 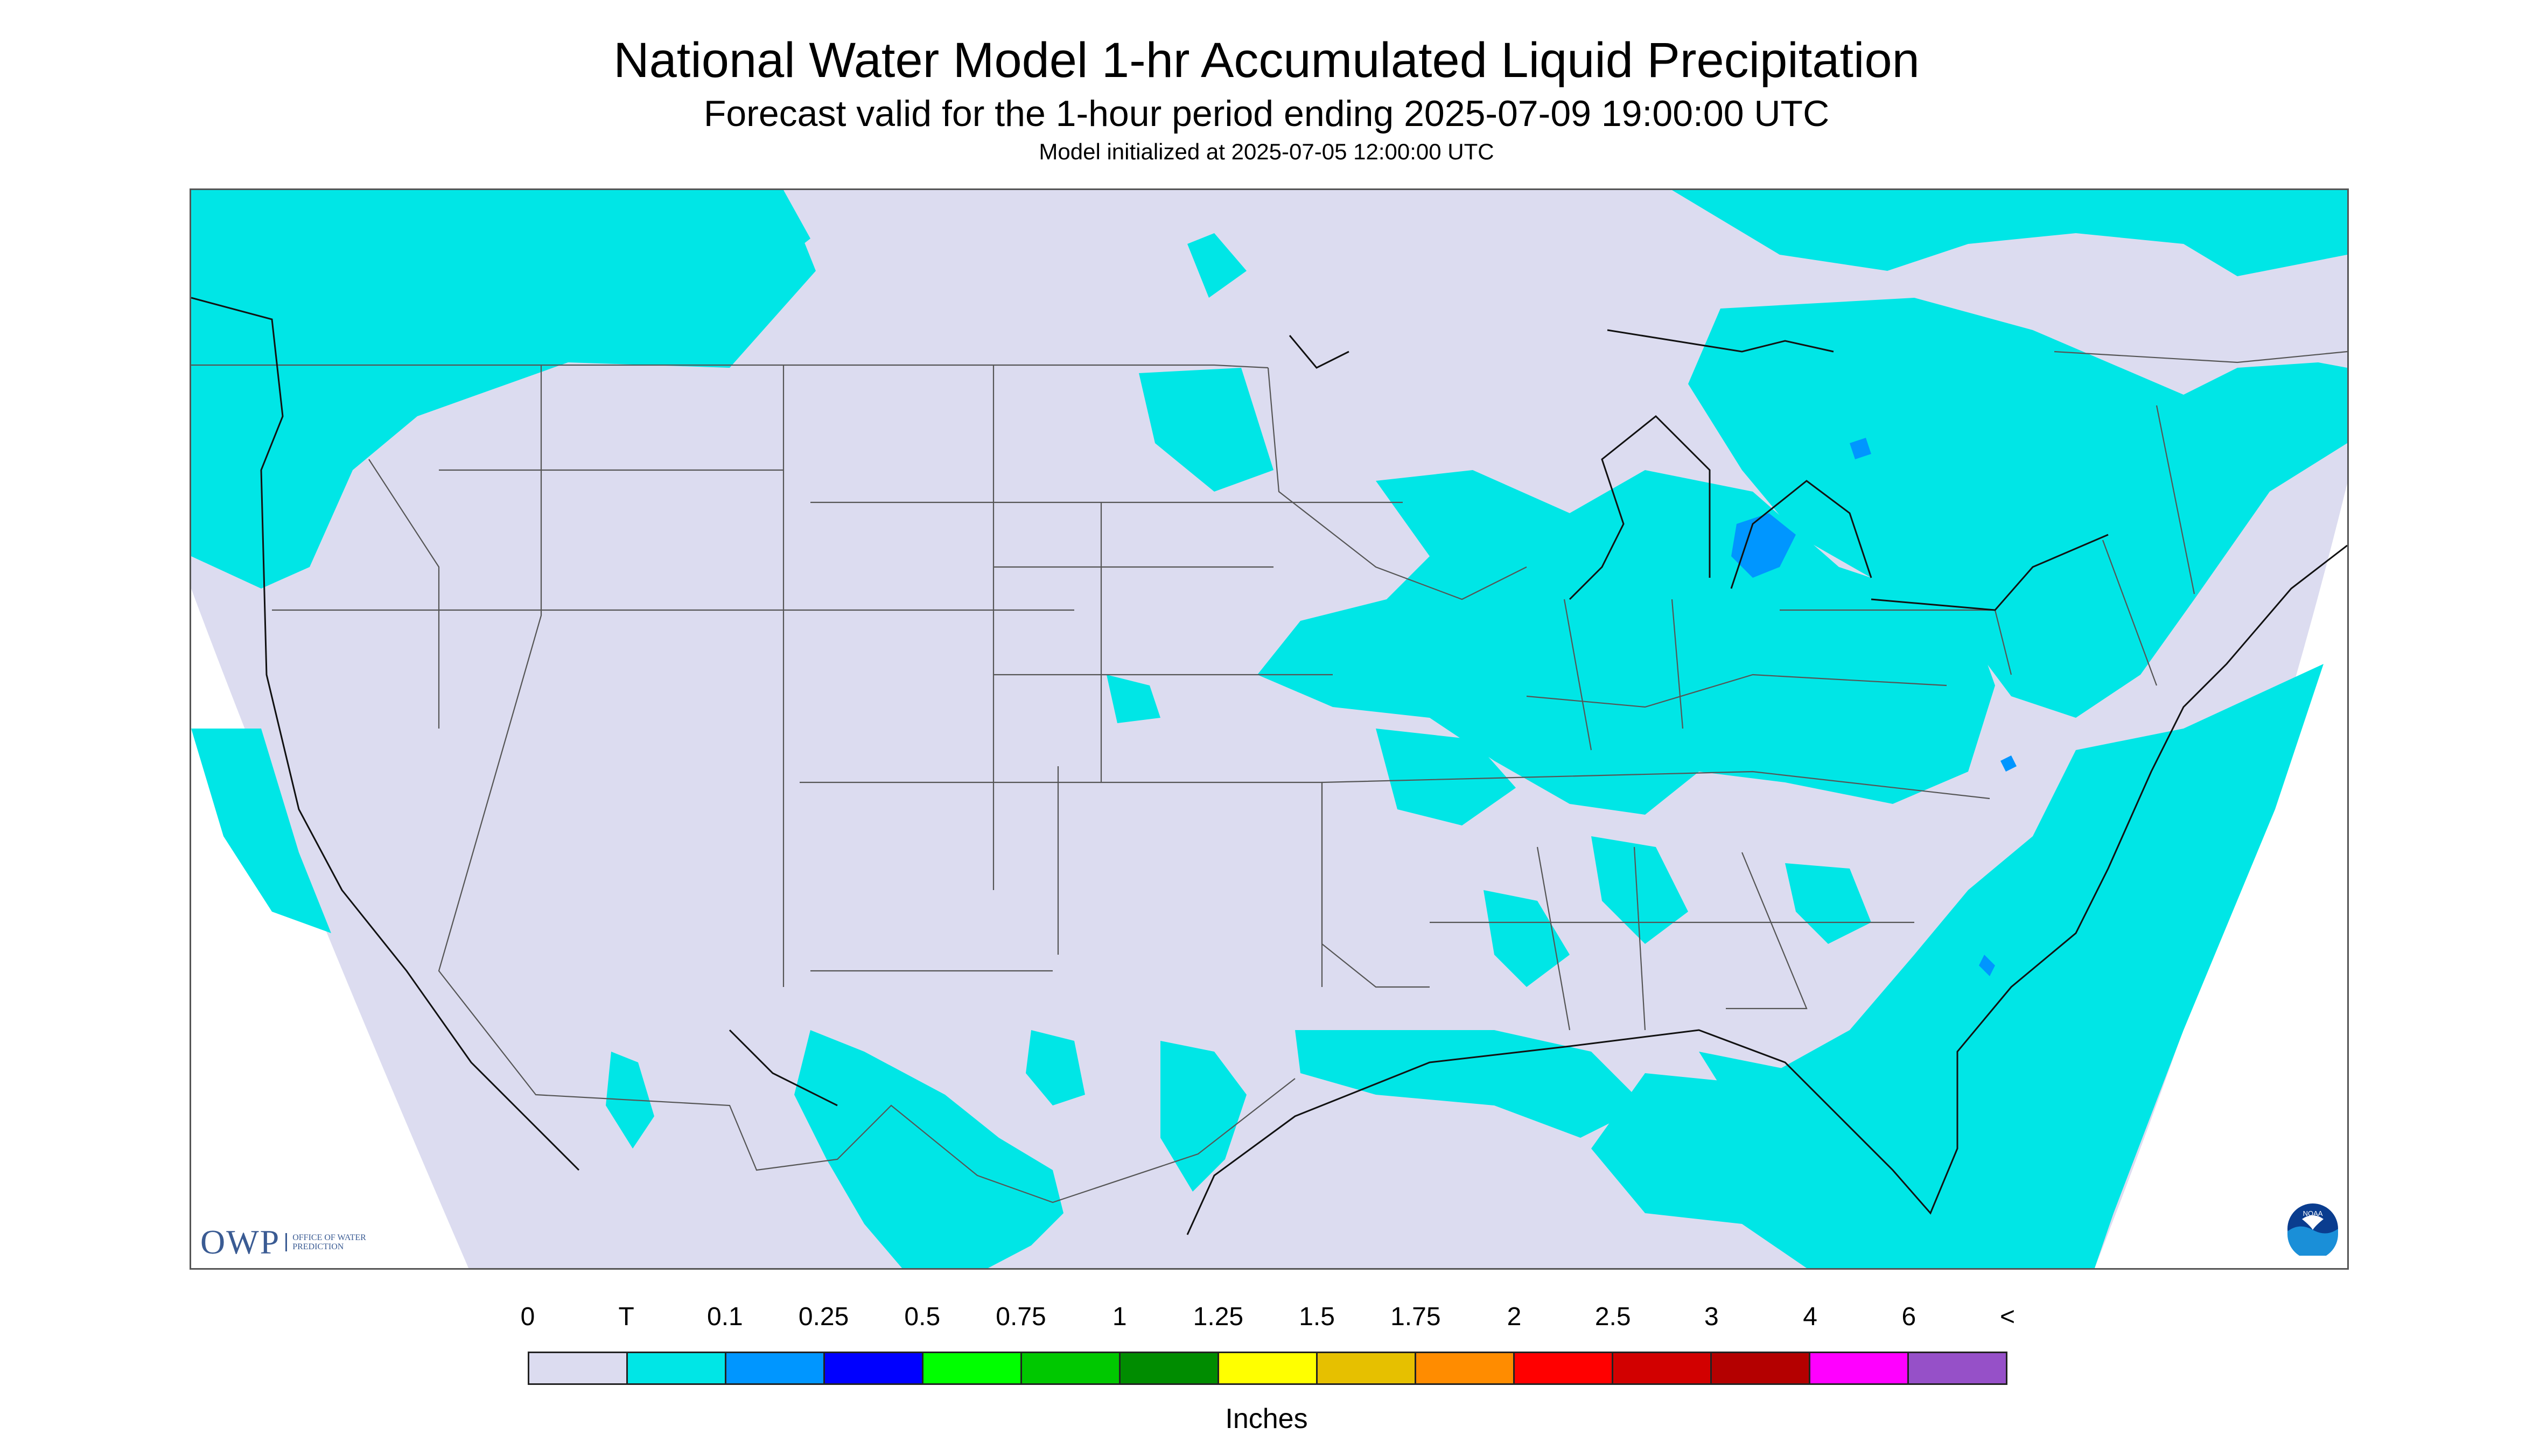 I want to click on legend-label: <, so click(x=2007, y=1317).